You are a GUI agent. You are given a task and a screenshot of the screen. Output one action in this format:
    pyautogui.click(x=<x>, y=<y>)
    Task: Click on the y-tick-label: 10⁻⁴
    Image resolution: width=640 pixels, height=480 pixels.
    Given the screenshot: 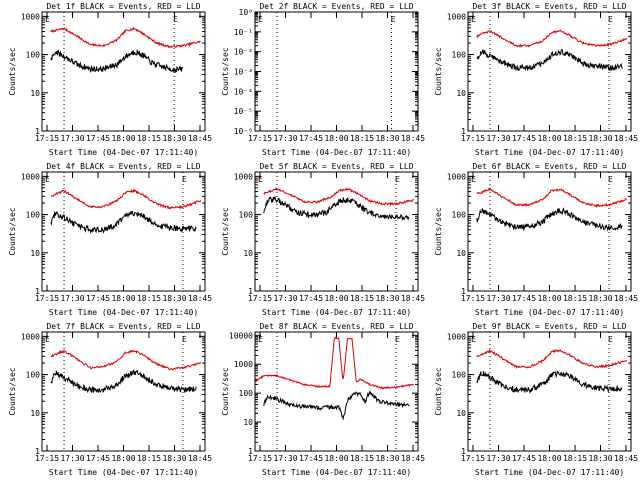 What is the action you would take?
    pyautogui.click(x=243, y=91)
    